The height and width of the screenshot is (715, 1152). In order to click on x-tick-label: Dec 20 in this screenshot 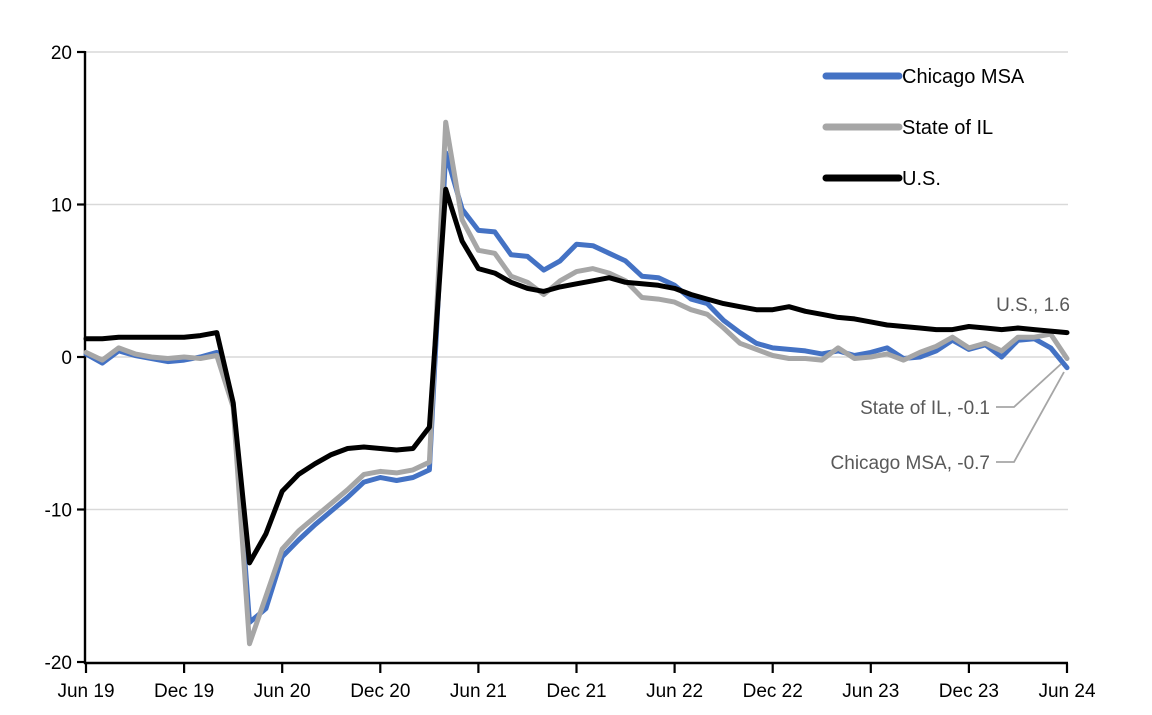, I will do `click(380, 691)`.